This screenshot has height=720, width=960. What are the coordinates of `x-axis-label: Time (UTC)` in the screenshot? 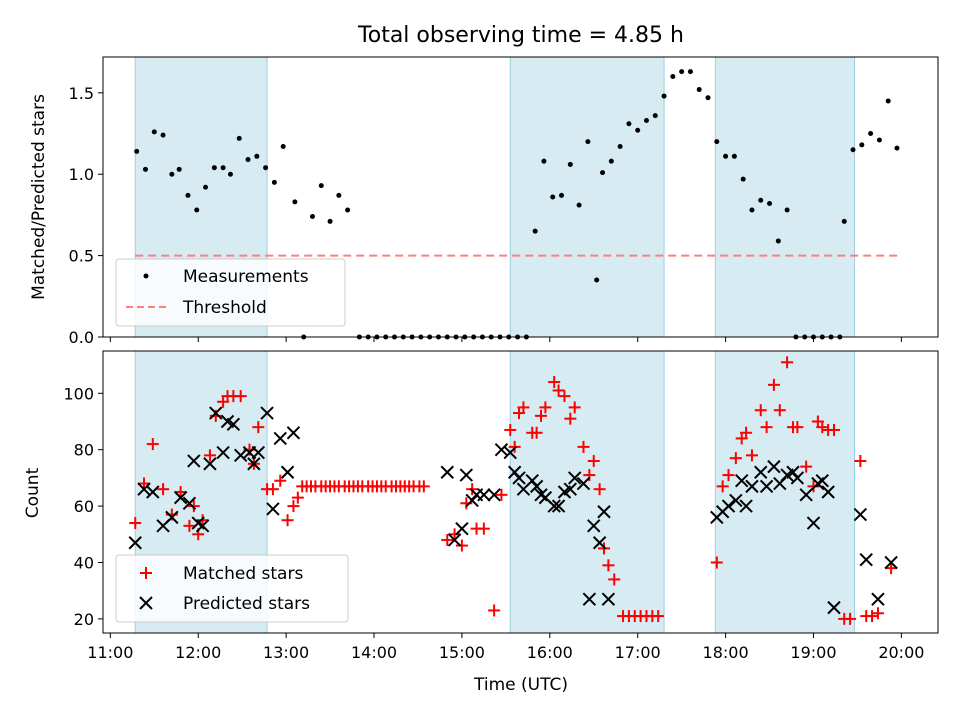 It's located at (520, 685).